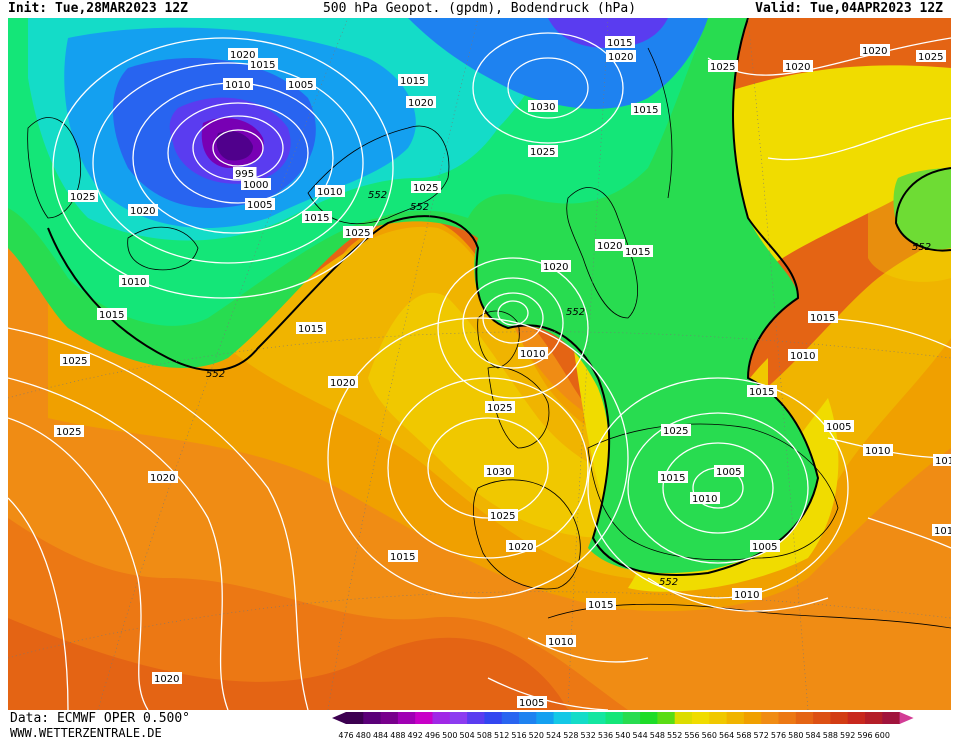 This screenshot has width=959, height=741. I want to click on legend-label: 512, so click(501, 735).